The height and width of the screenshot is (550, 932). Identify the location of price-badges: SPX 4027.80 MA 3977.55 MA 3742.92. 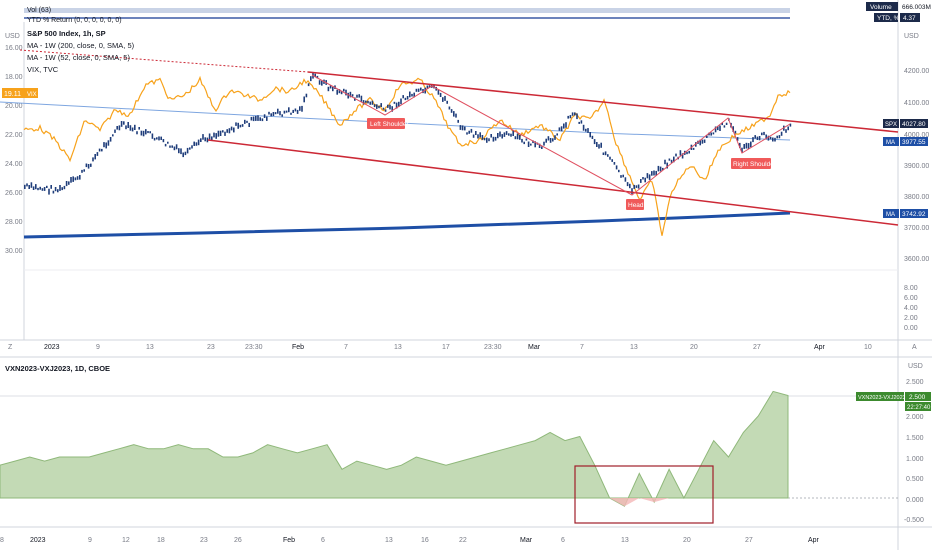
(905, 168).